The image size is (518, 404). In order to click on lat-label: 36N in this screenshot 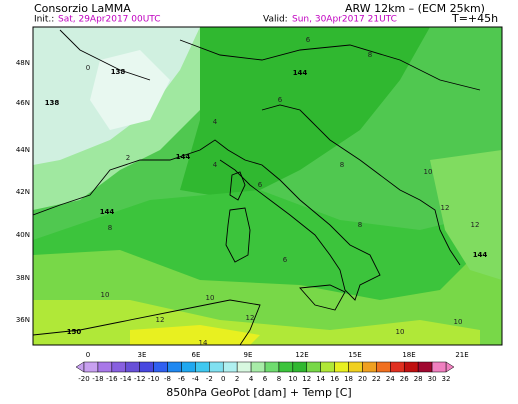, I will do `click(23, 320)`.